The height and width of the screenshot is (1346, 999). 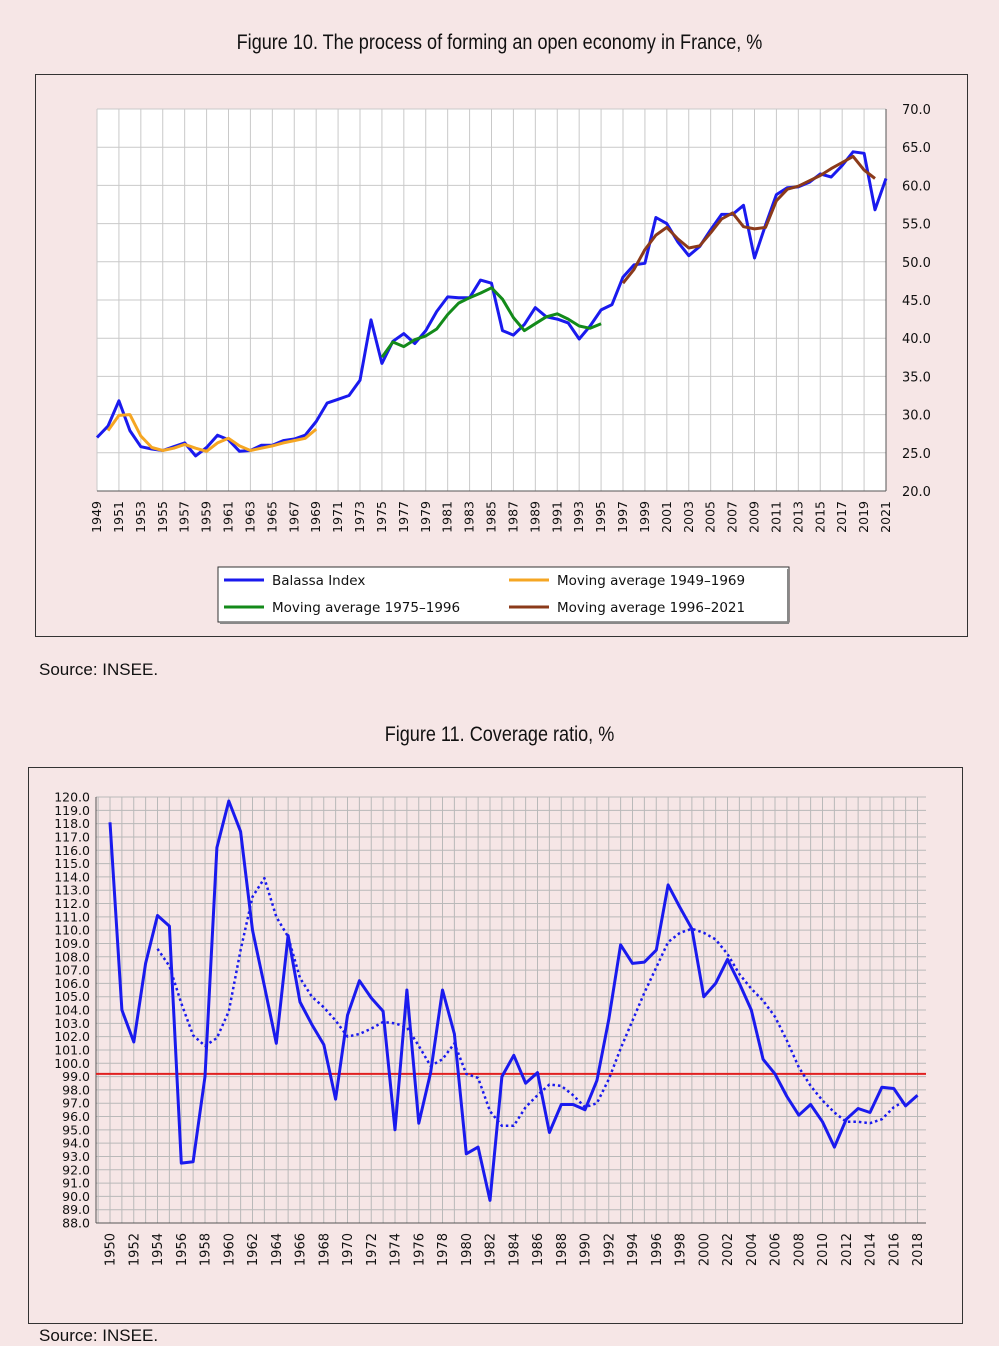 What do you see at coordinates (366, 608) in the screenshot?
I see `legend-label: Moving average 1975–1996` at bounding box center [366, 608].